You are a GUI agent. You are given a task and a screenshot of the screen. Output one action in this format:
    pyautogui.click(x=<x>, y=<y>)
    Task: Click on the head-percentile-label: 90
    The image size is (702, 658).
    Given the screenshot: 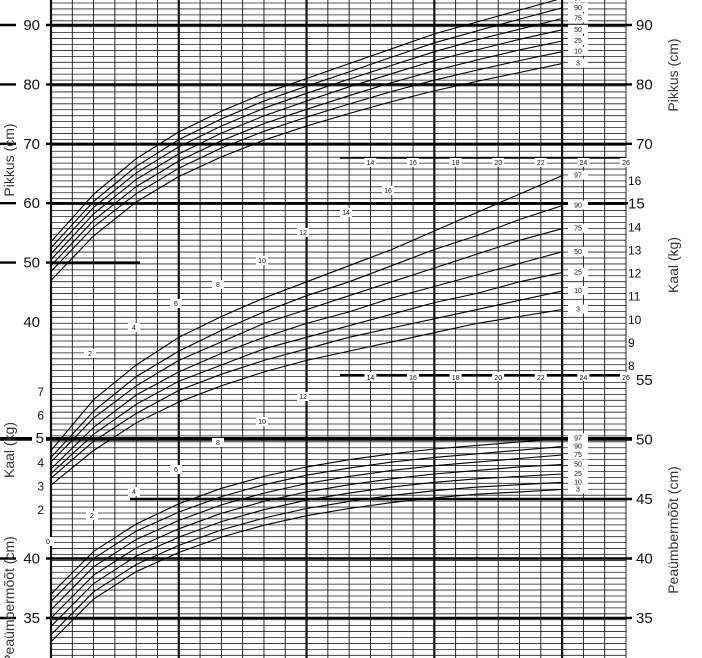 What is the action you would take?
    pyautogui.click(x=578, y=447)
    